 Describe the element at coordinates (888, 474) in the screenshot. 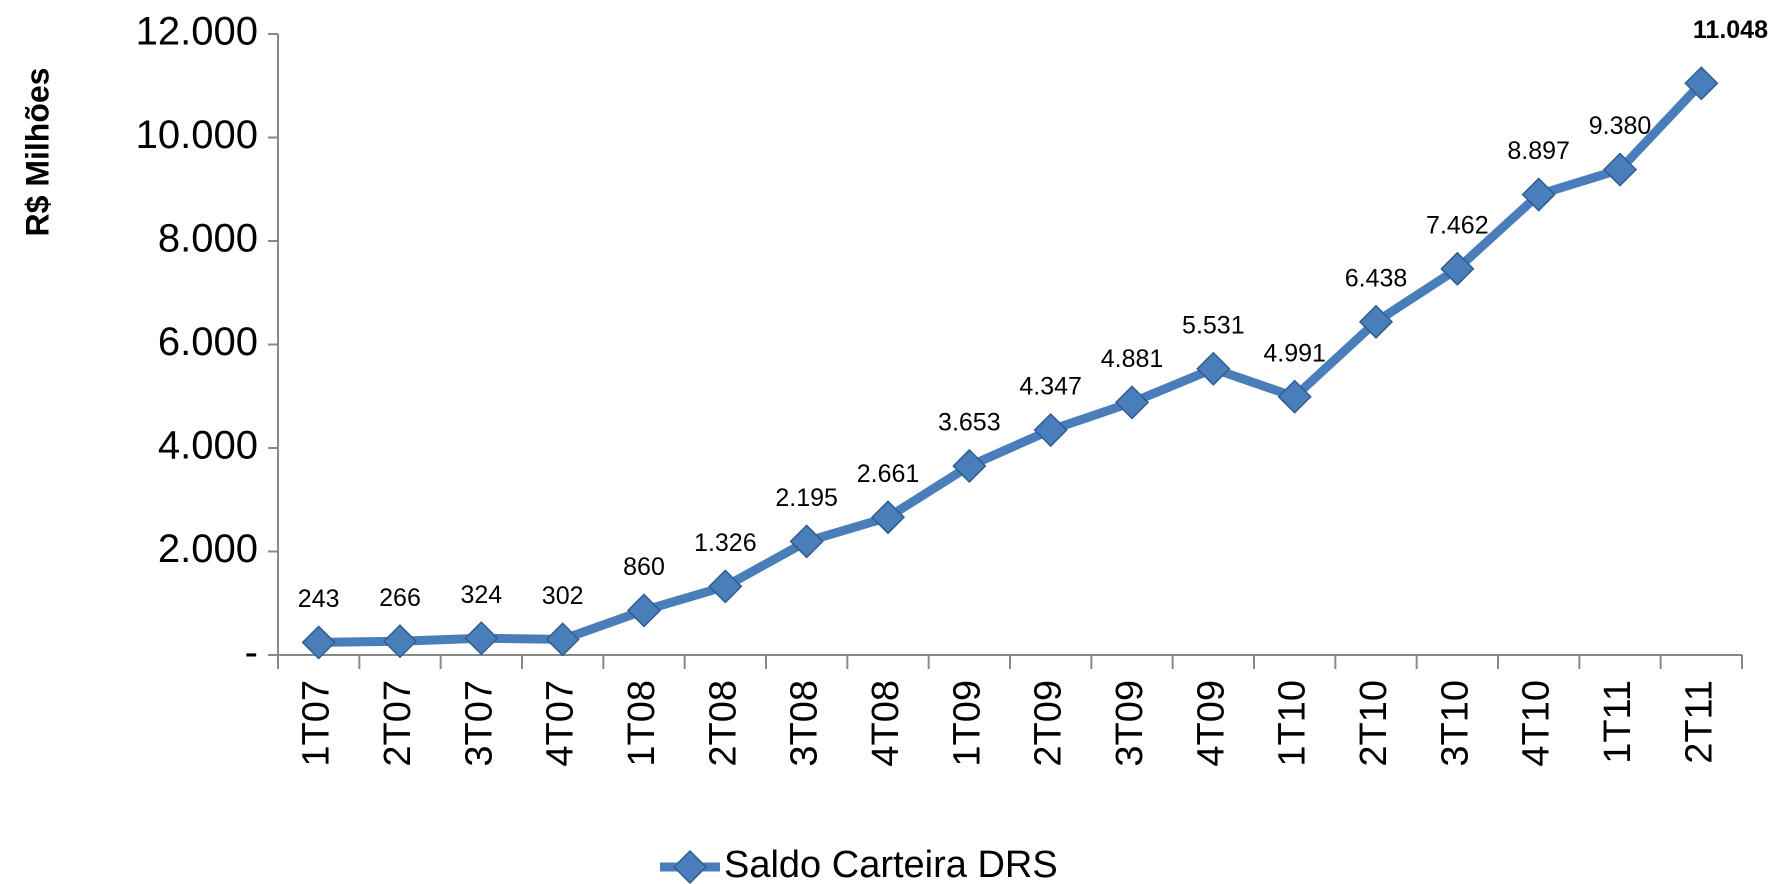

I see `data-label: 2.661` at that location.